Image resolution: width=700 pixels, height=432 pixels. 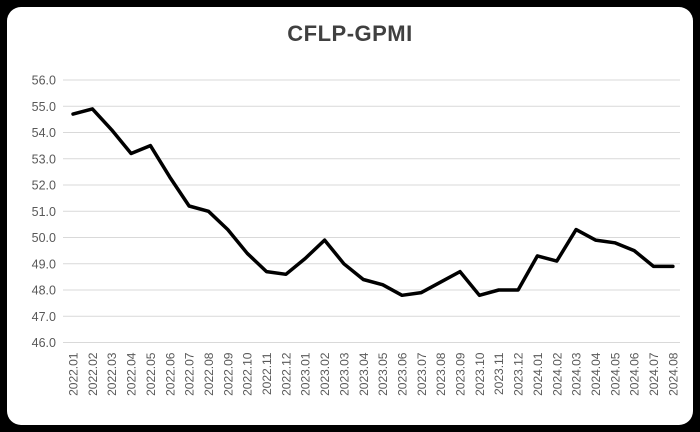 What do you see at coordinates (93, 374) in the screenshot?
I see `x-tick-label: 2022.02` at bounding box center [93, 374].